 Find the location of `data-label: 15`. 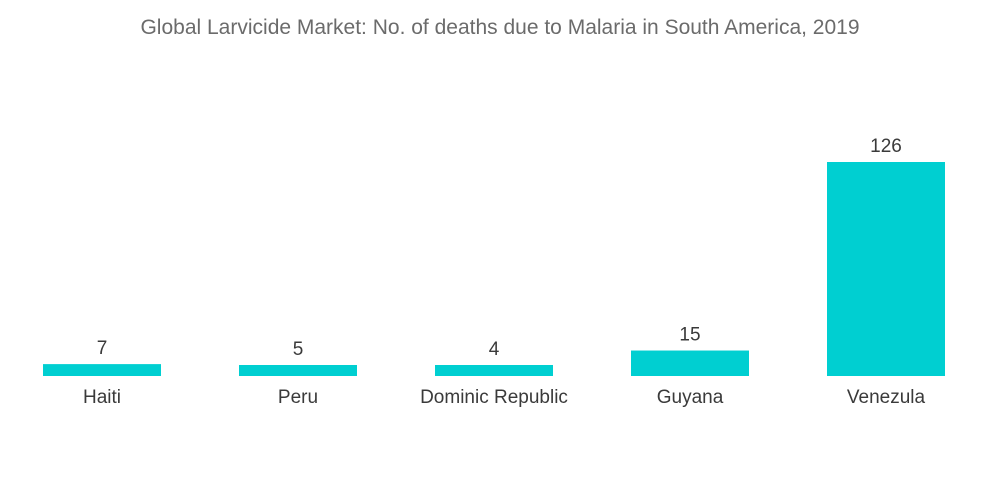

data-label: 15 is located at coordinates (689, 335).